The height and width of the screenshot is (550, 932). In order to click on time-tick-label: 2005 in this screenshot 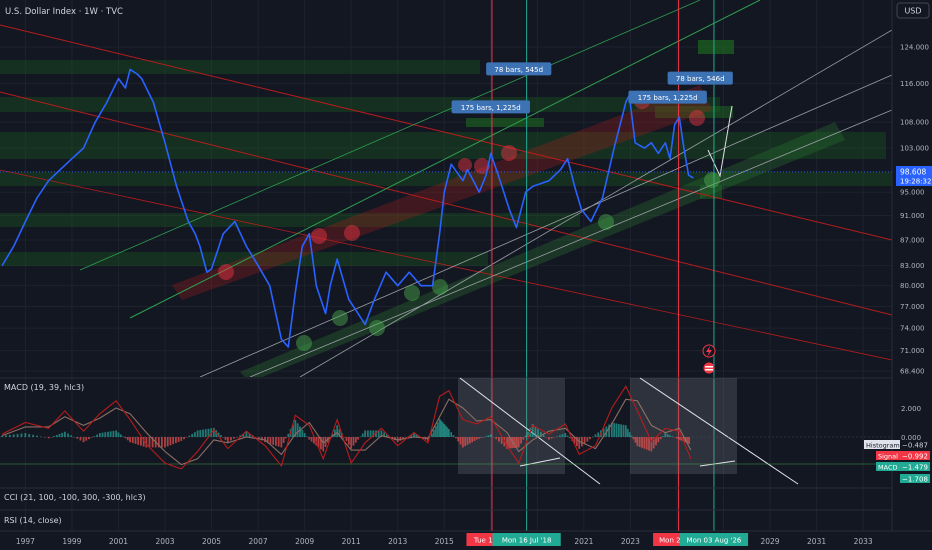, I will do `click(211, 541)`.